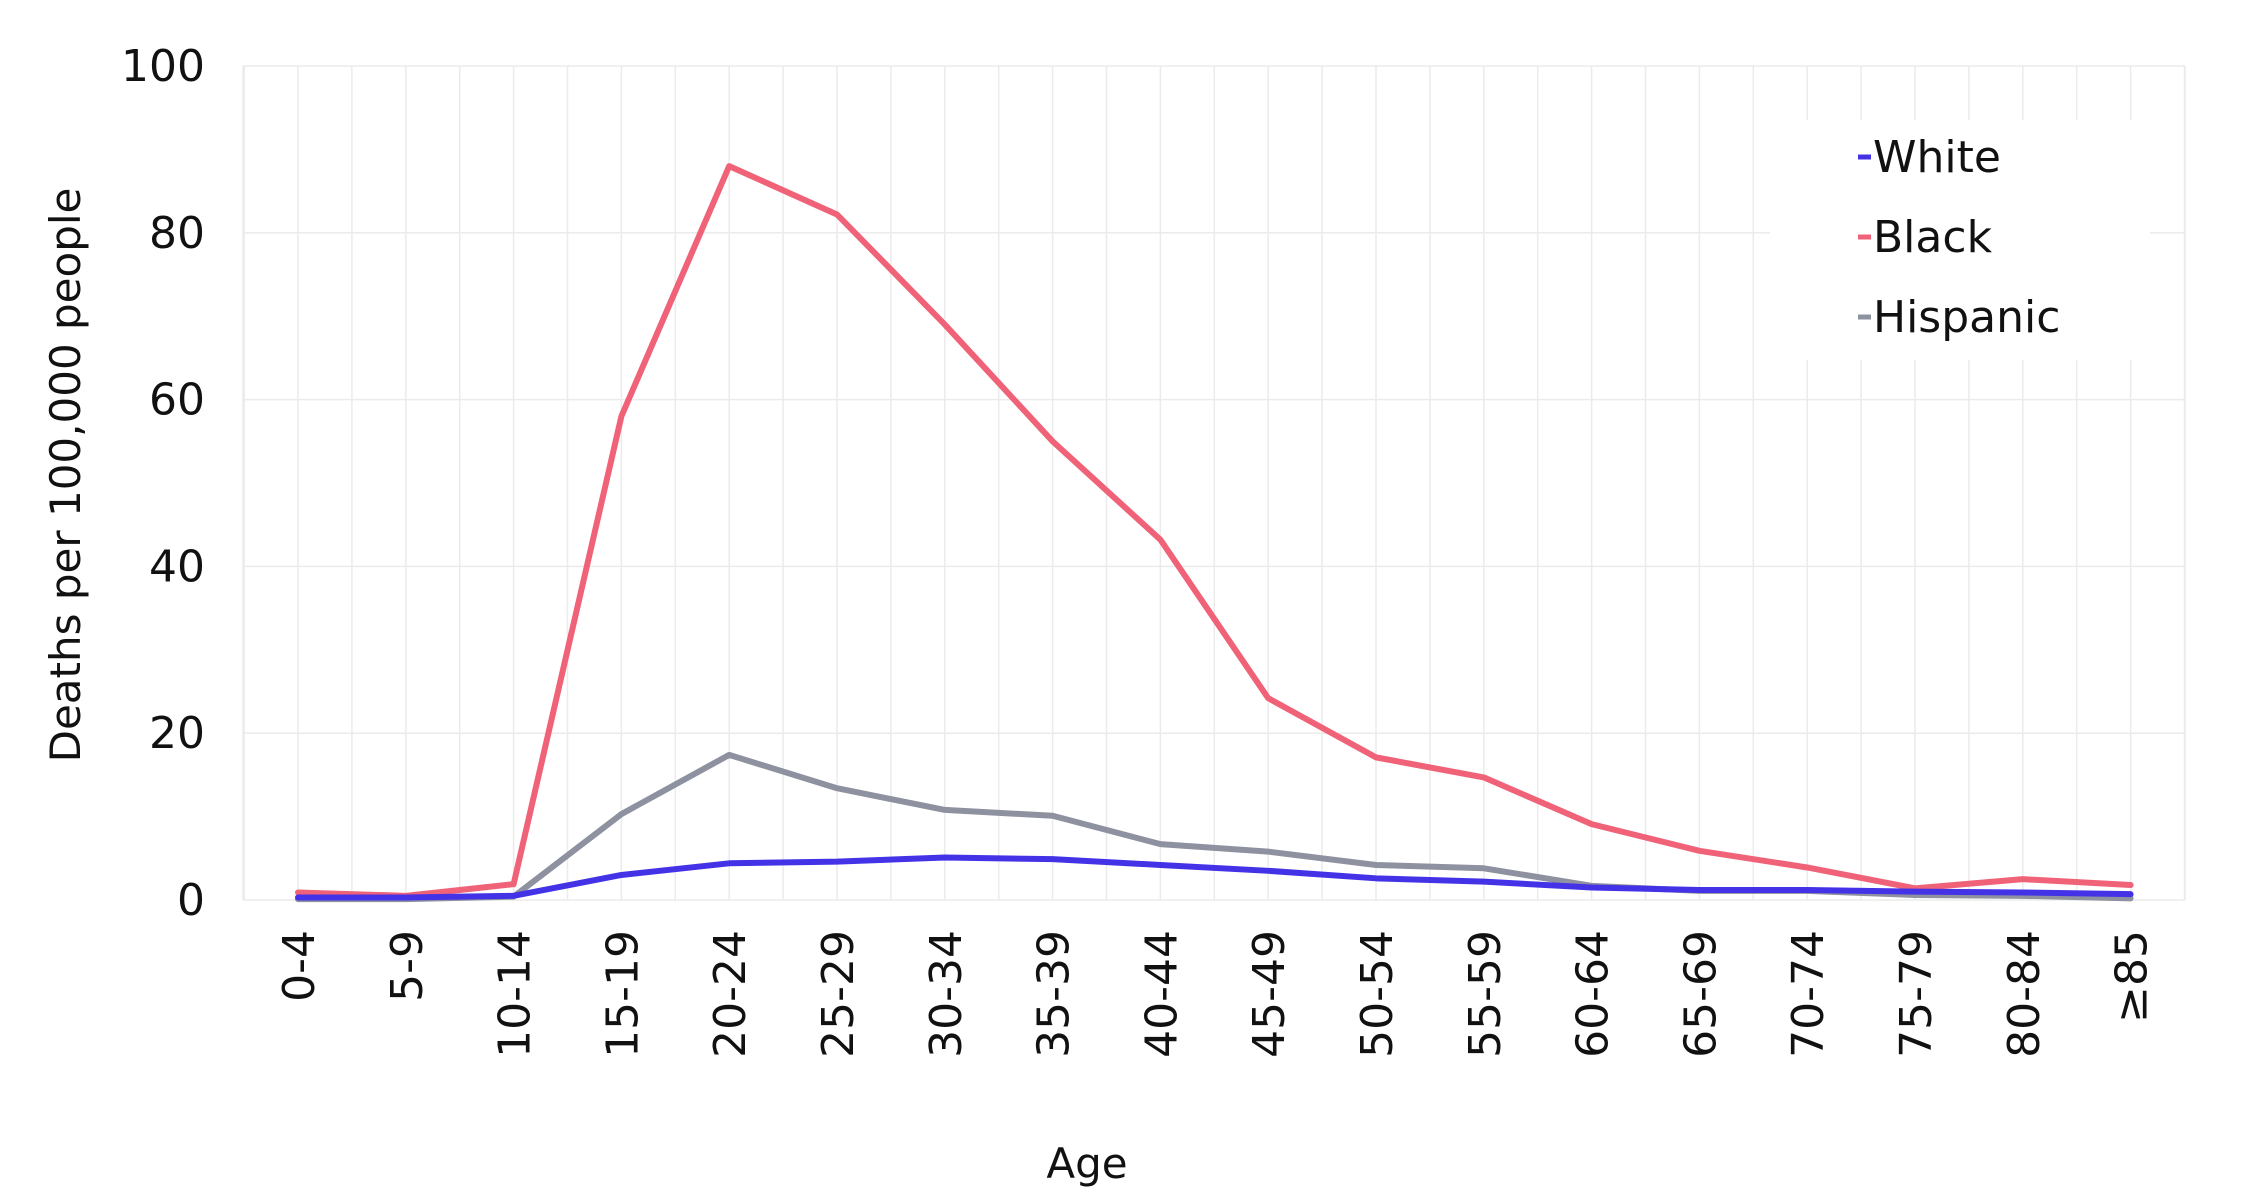 Image resolution: width=2249 pixels, height=1203 pixels. What do you see at coordinates (299, 966) in the screenshot?
I see `x-tick-label: 0-4` at bounding box center [299, 966].